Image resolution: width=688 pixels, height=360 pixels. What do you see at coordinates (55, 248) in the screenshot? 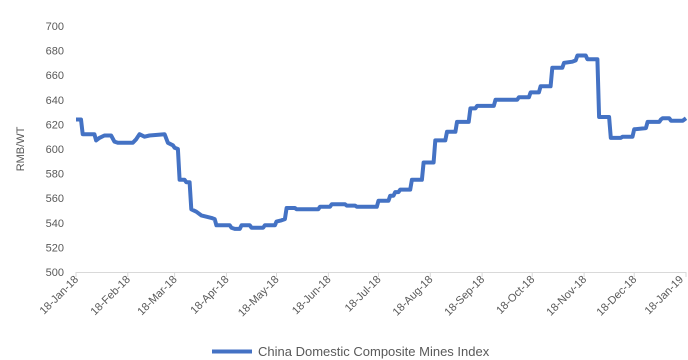
I see `y-tick-label: 520` at bounding box center [55, 248].